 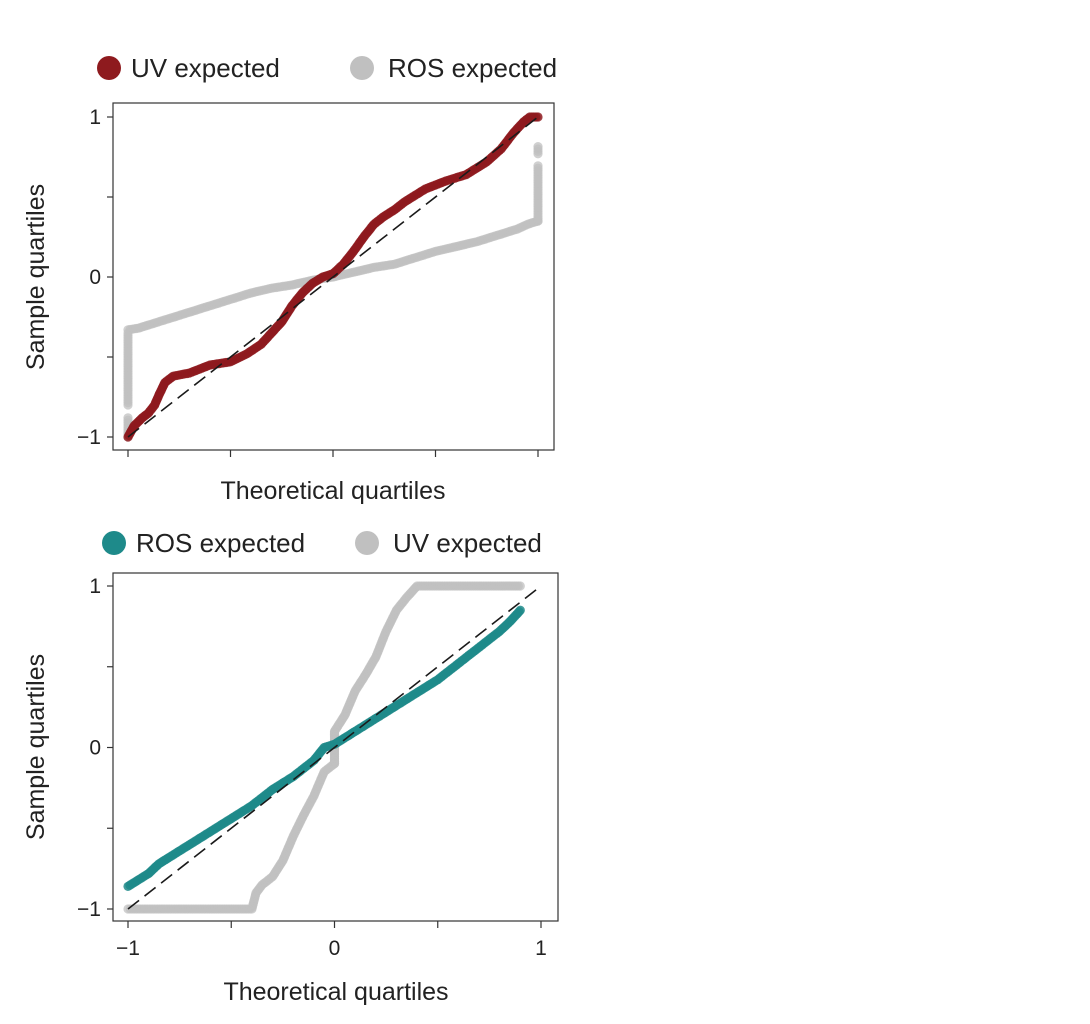 What do you see at coordinates (128, 948) in the screenshot?
I see `x-tick-label: −1` at bounding box center [128, 948].